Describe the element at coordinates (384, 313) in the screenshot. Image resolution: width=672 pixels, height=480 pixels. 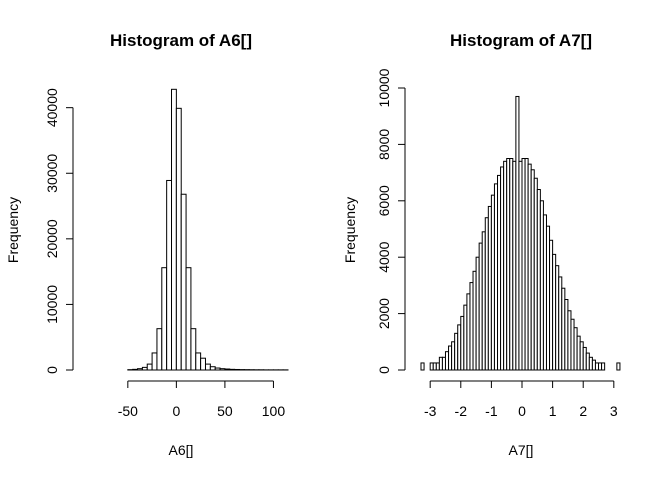
I see `y-tick-label: 2000` at that location.